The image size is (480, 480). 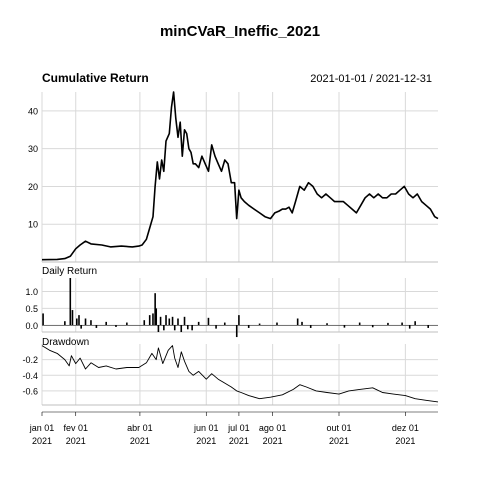 What do you see at coordinates (273, 428) in the screenshot?
I see `x-tick-label-month: ago 01` at bounding box center [273, 428].